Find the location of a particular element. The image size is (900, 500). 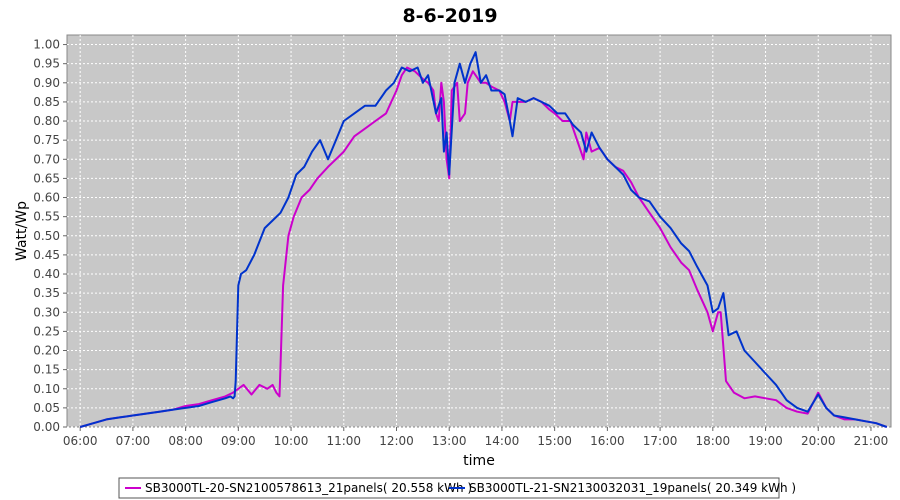

x-tick-label: 13:00 is located at coordinates (449, 441).